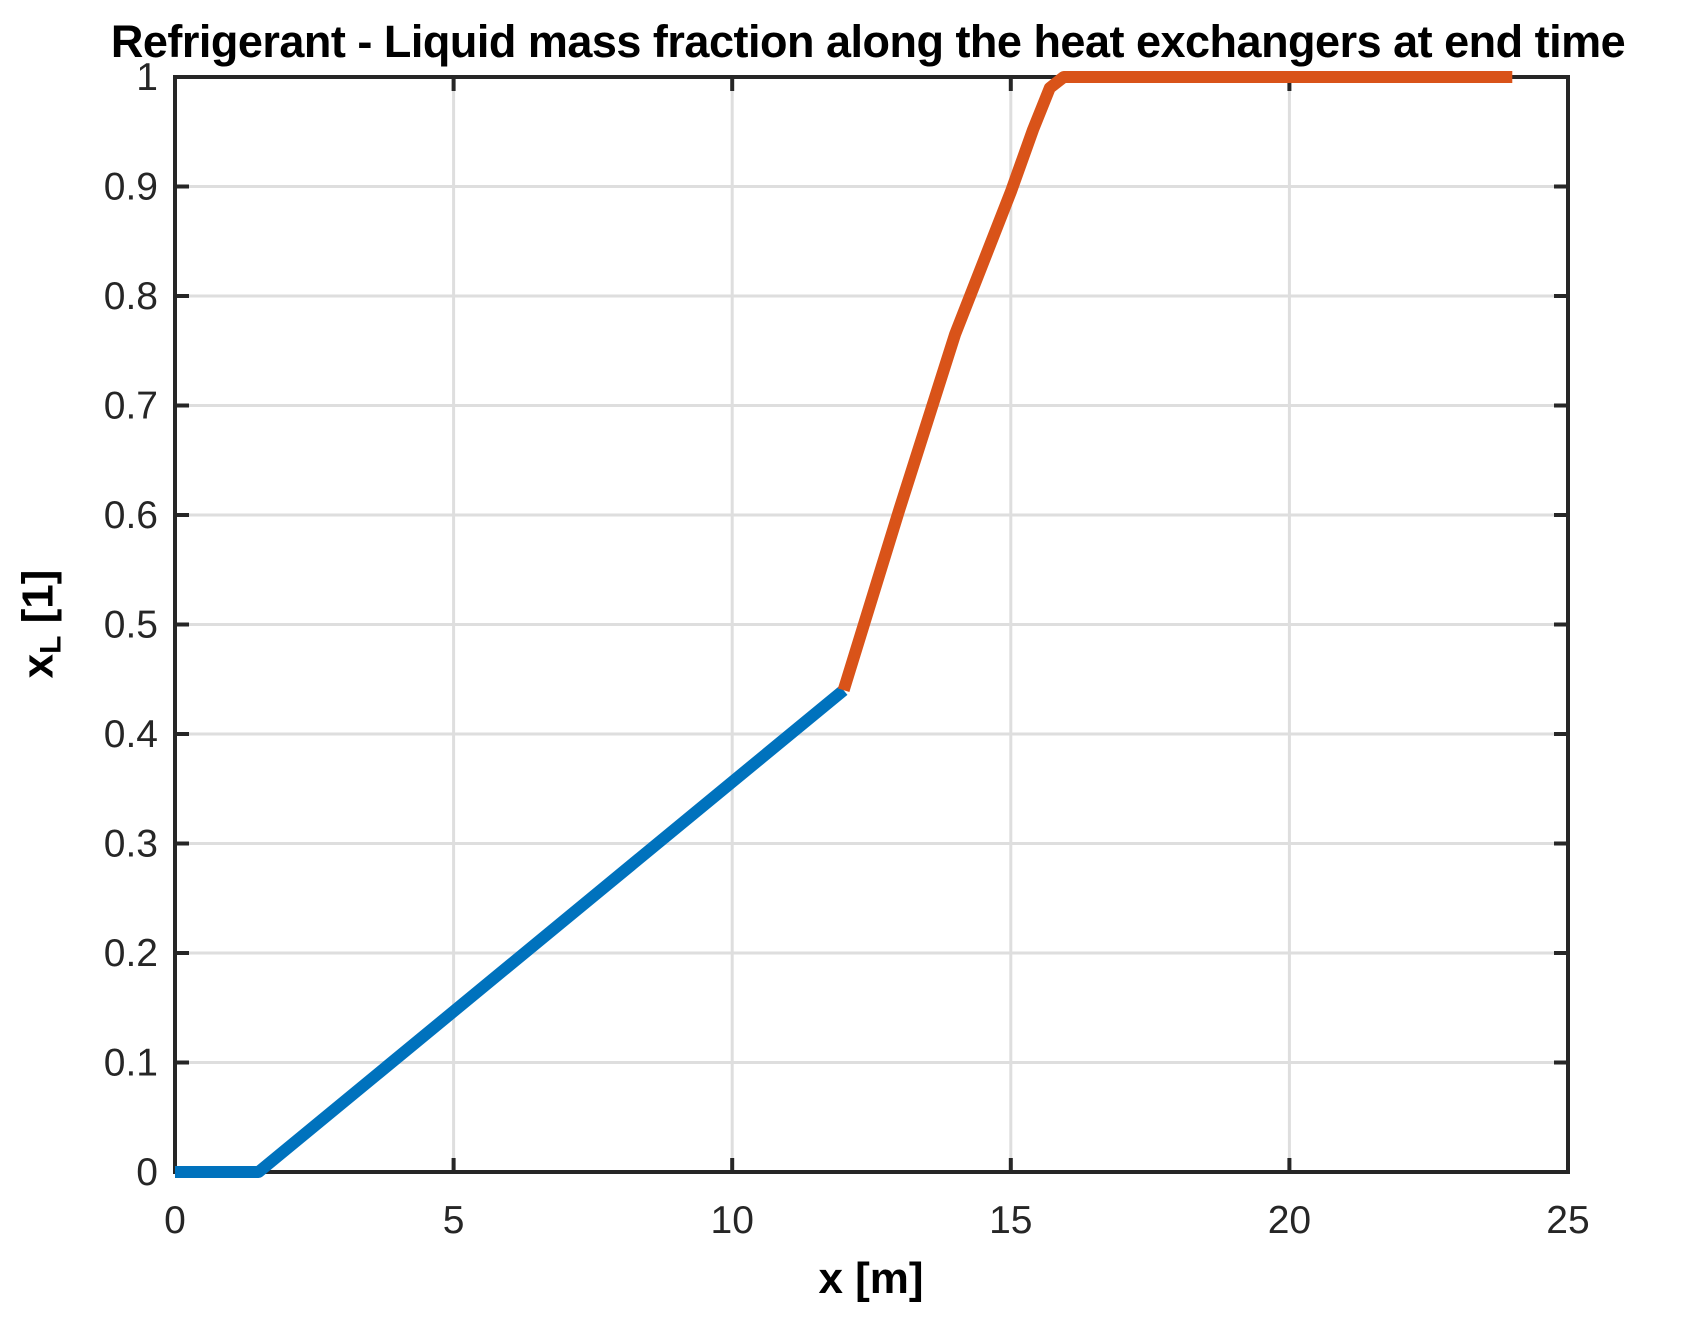 This screenshot has height=1327, width=1697. Describe the element at coordinates (131, 734) in the screenshot. I see `y-tick-label: 0.4` at that location.